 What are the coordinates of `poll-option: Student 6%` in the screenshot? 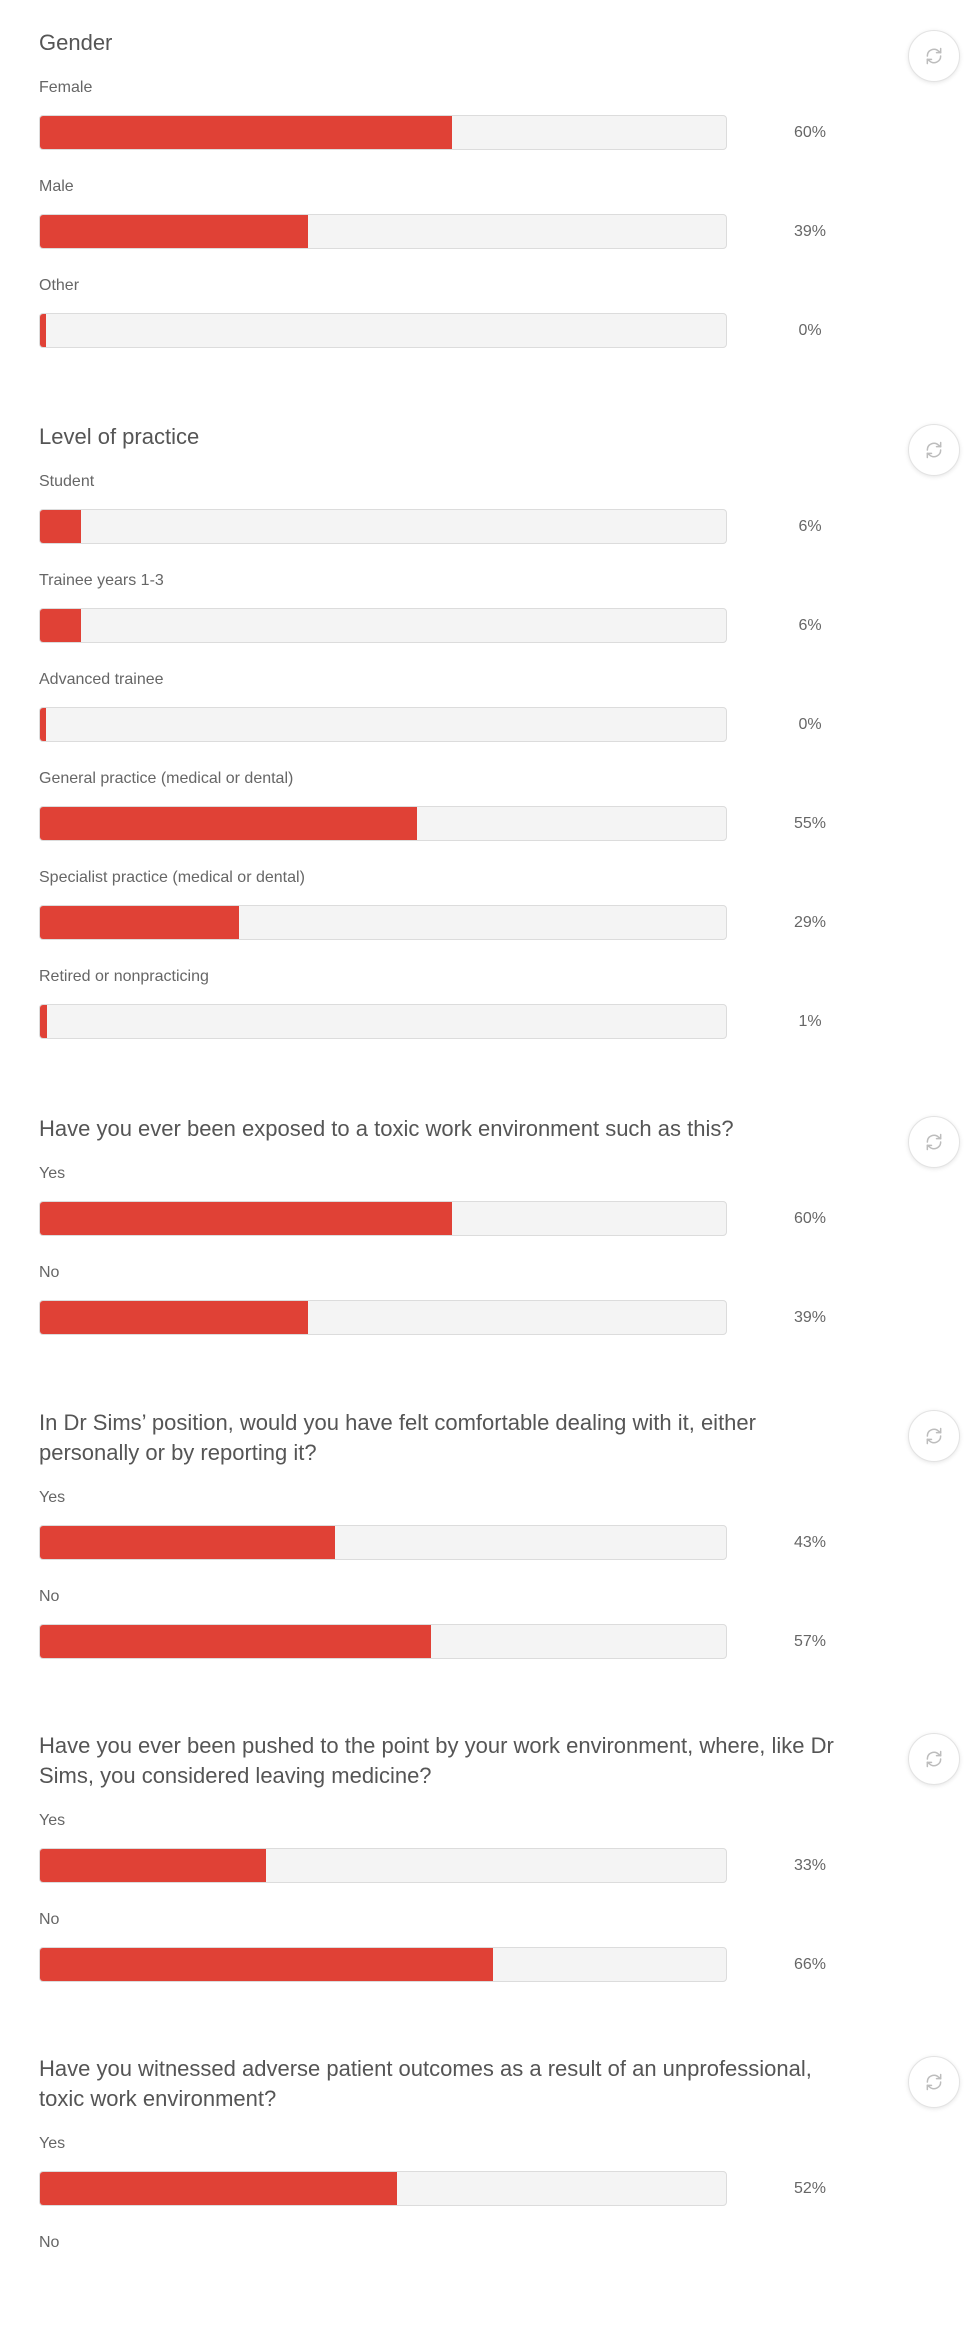 It's located at (483, 521).